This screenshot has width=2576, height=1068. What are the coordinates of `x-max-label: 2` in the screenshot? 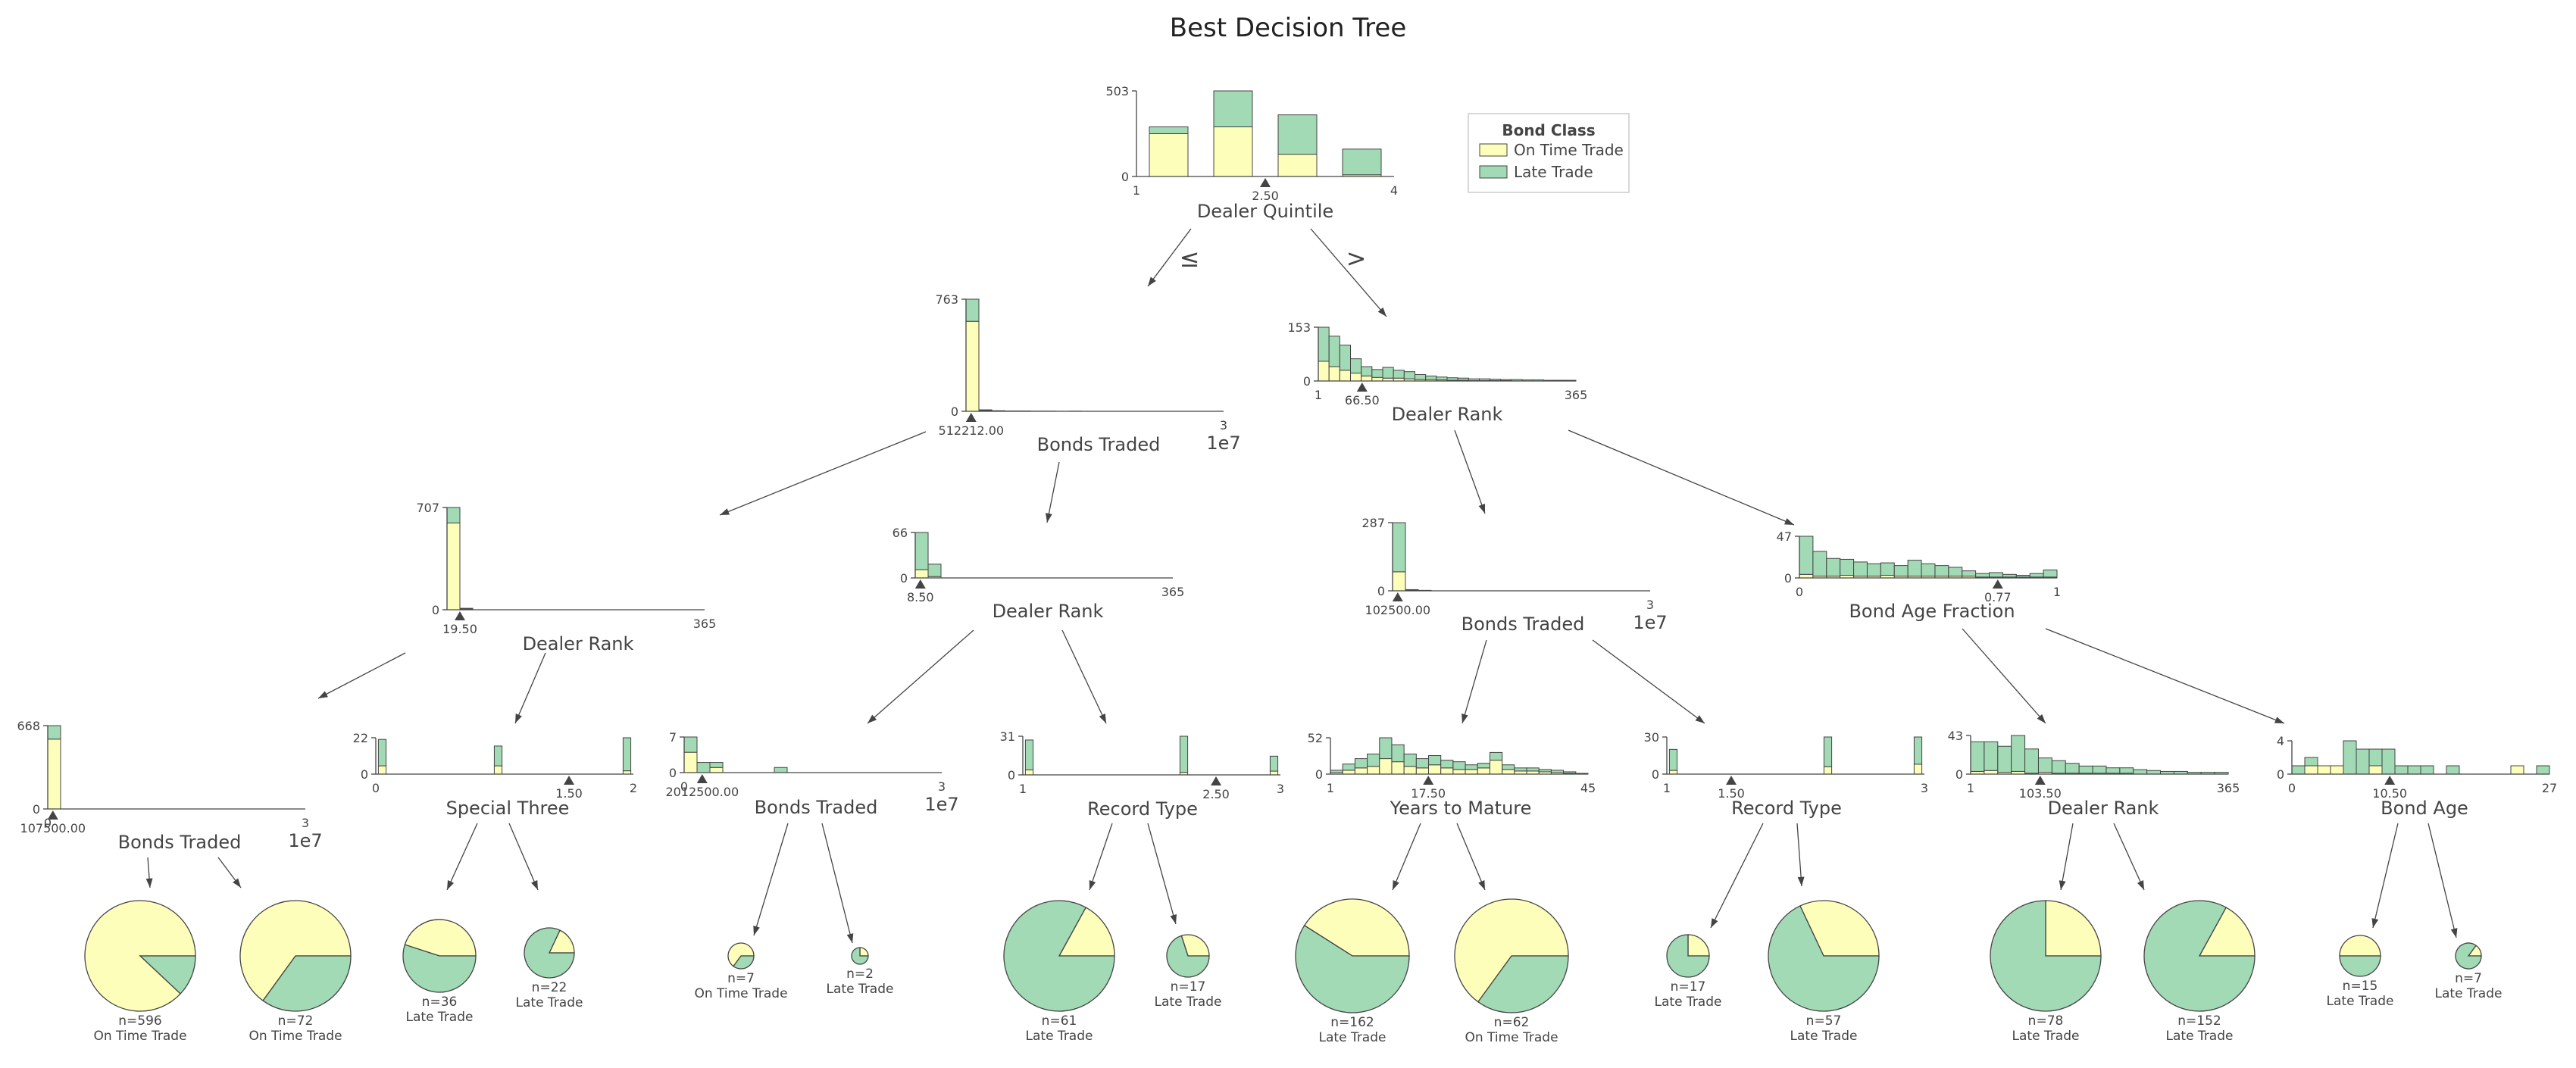 It's located at (634, 788).